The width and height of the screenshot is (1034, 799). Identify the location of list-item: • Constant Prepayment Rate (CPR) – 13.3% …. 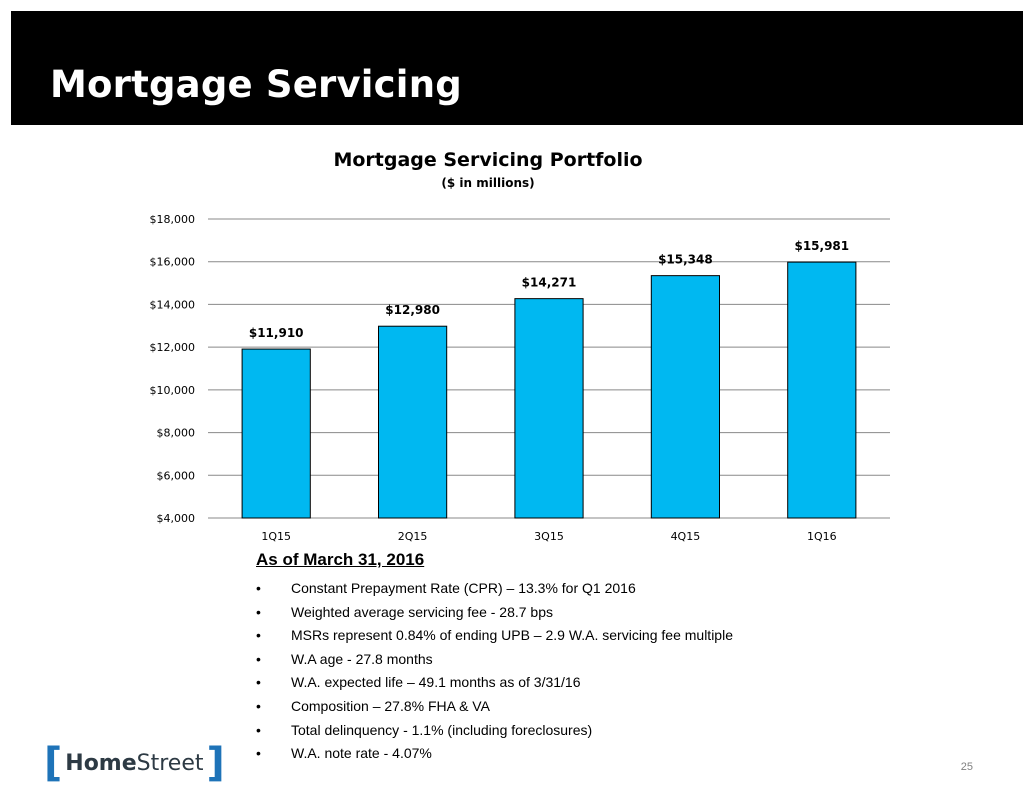
(606, 589).